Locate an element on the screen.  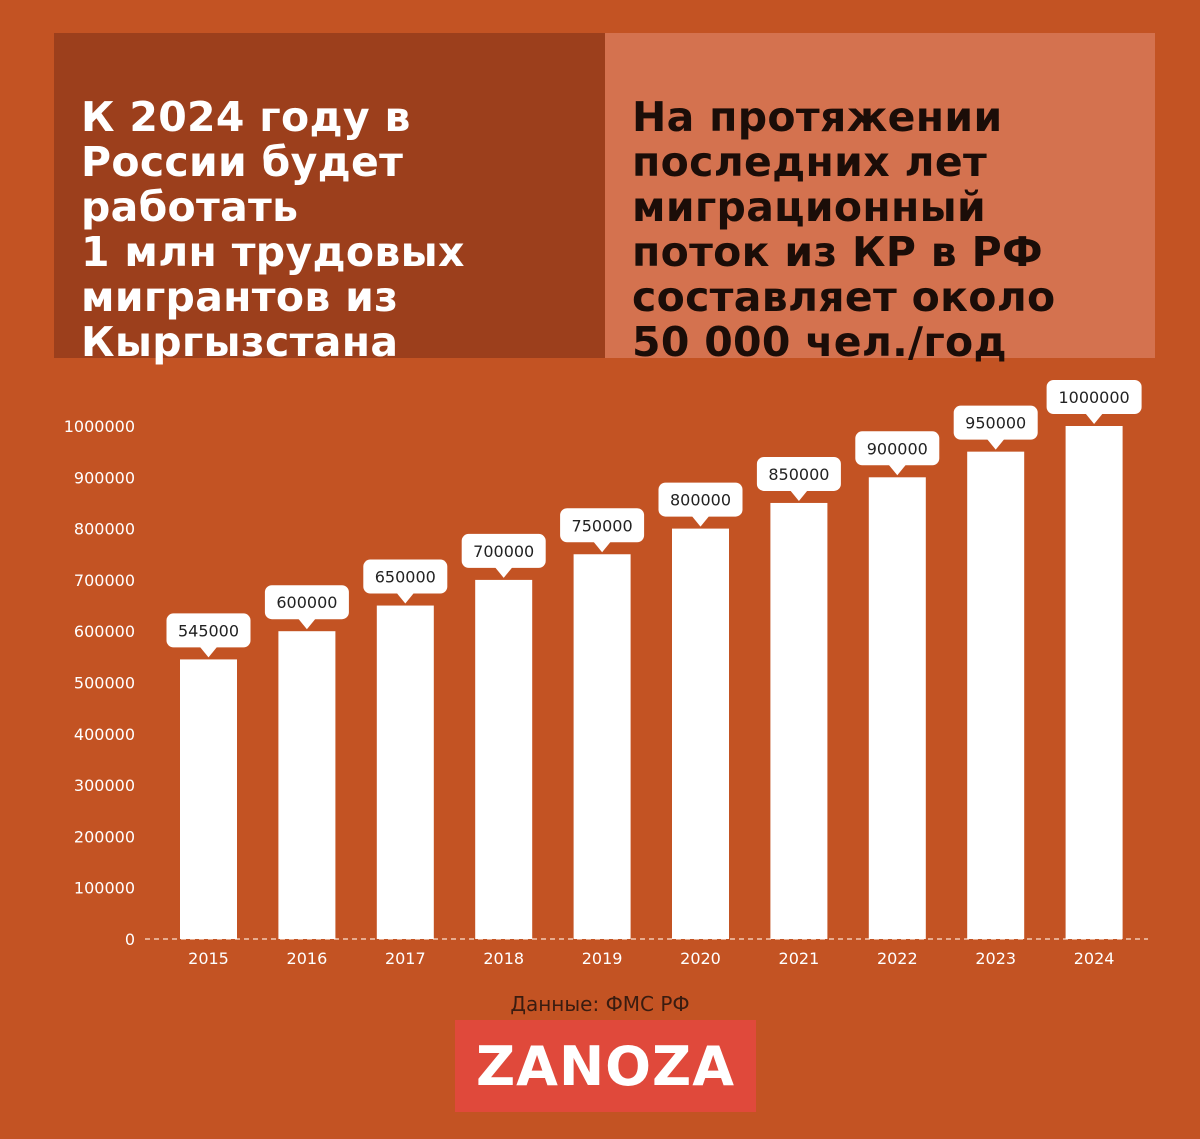
y-tick-label: 800000 is located at coordinates (104, 529).